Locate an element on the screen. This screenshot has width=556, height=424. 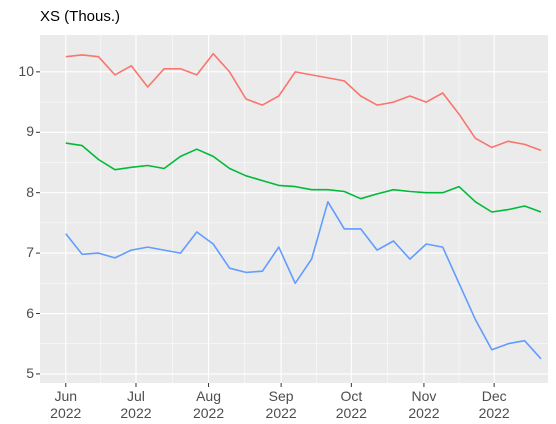
x-tick-label: Aug 2022 is located at coordinates (208, 404).